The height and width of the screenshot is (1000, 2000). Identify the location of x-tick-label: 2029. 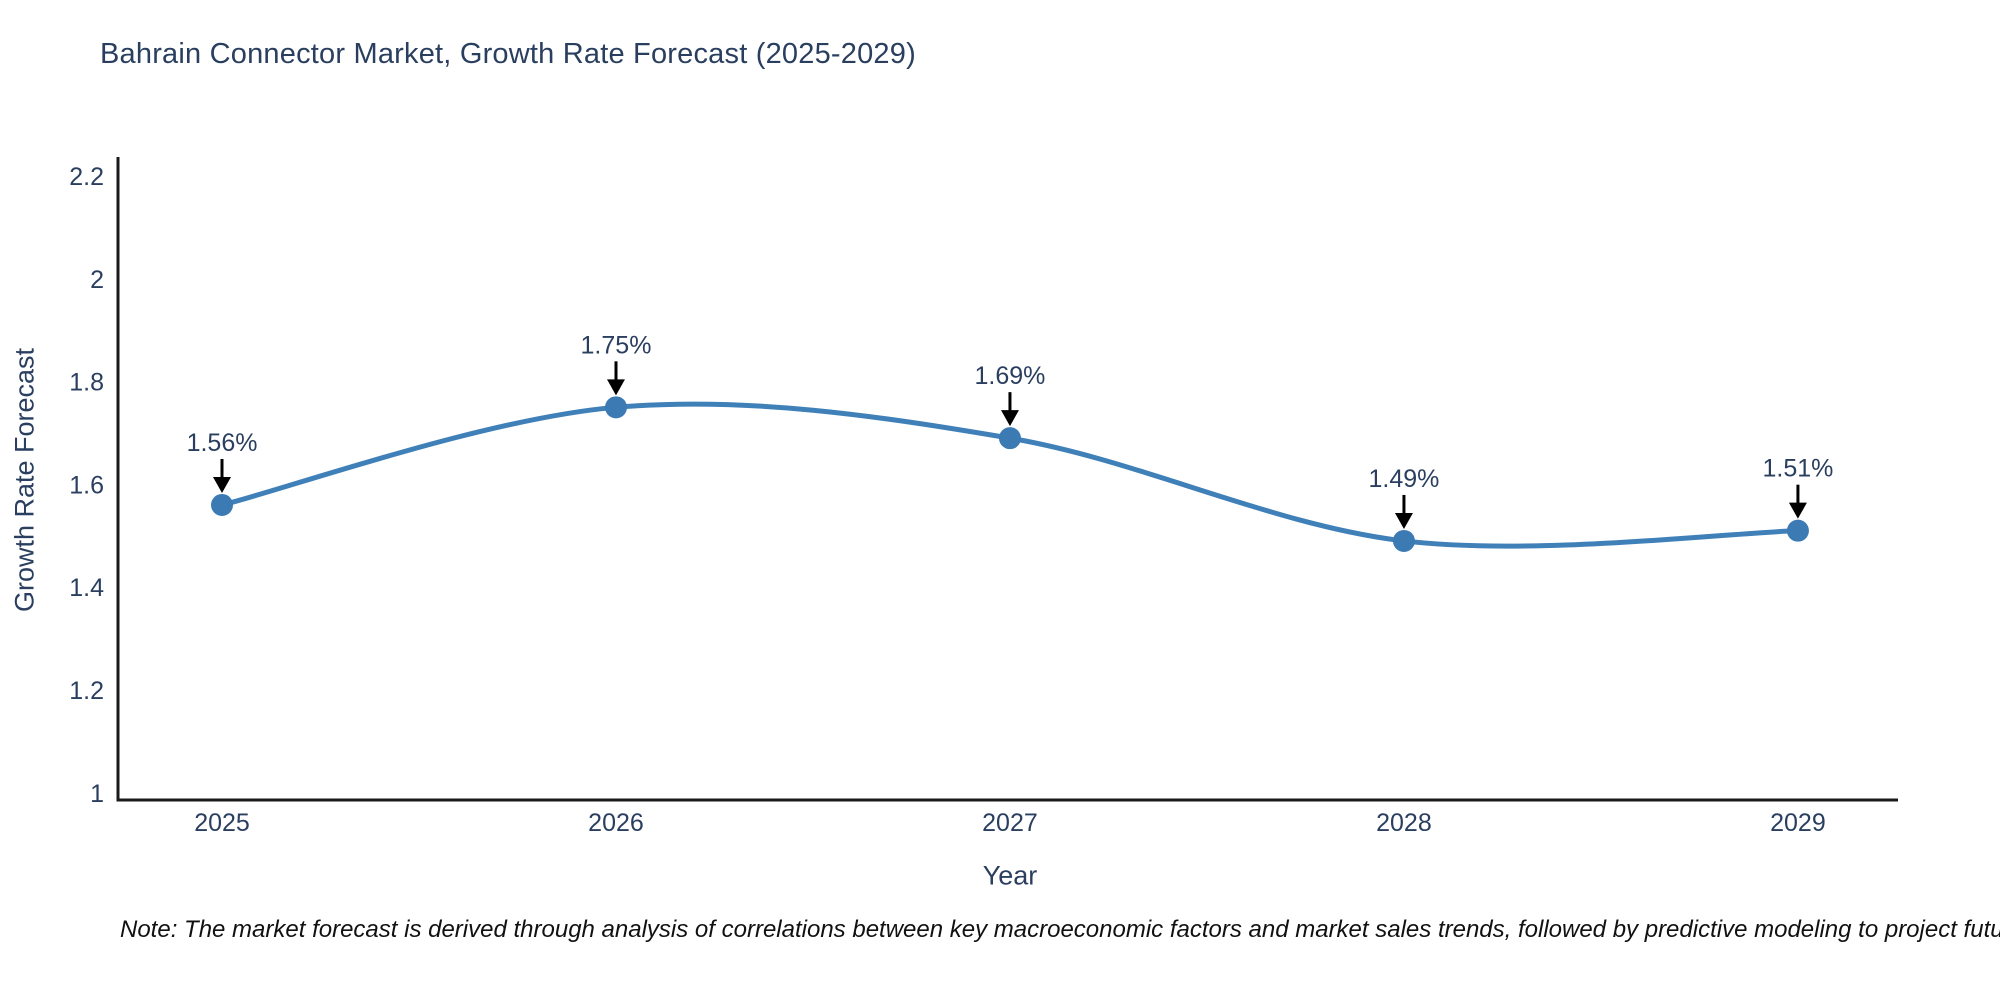
(1798, 823).